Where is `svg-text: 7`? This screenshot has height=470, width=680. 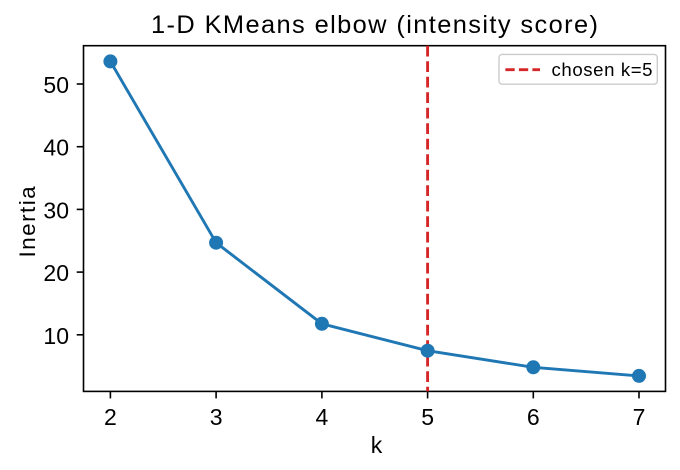 svg-text: 7 is located at coordinates (639, 417).